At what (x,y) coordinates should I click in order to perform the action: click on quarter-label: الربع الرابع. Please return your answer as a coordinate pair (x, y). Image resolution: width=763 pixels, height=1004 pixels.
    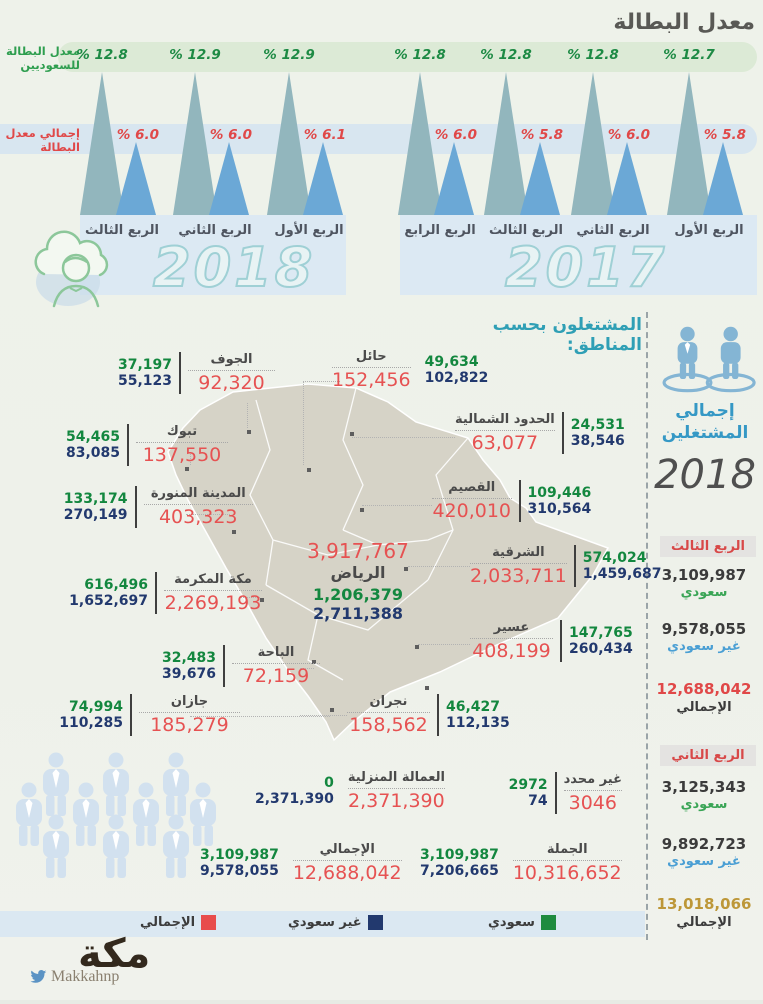
    Looking at the image, I should click on (440, 230).